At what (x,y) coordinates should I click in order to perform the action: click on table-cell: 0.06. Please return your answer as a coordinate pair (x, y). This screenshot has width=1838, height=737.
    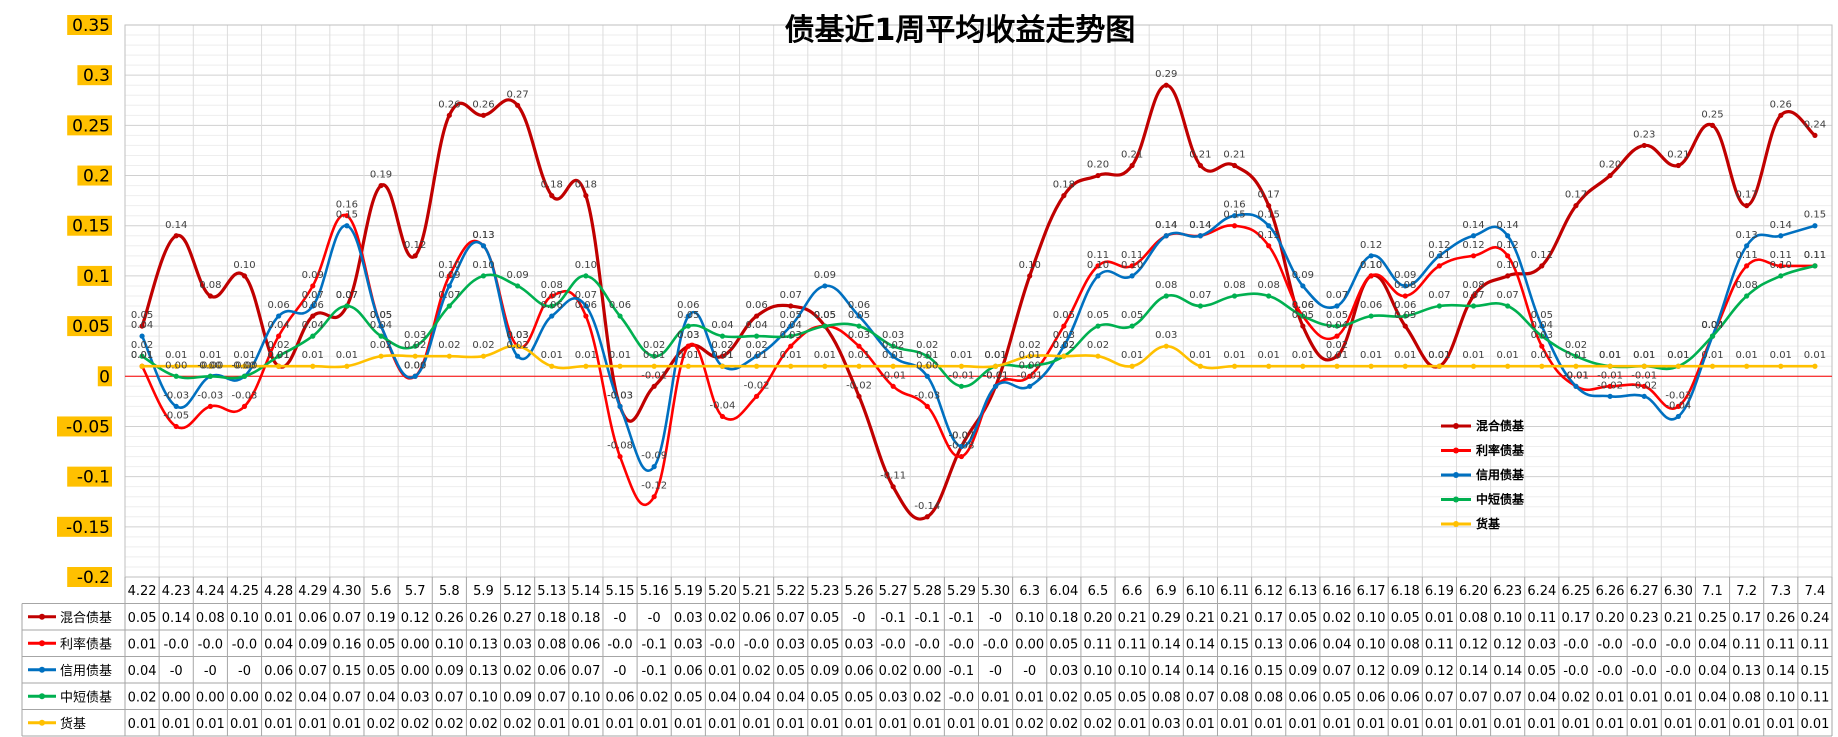
    Looking at the image, I should click on (1302, 644).